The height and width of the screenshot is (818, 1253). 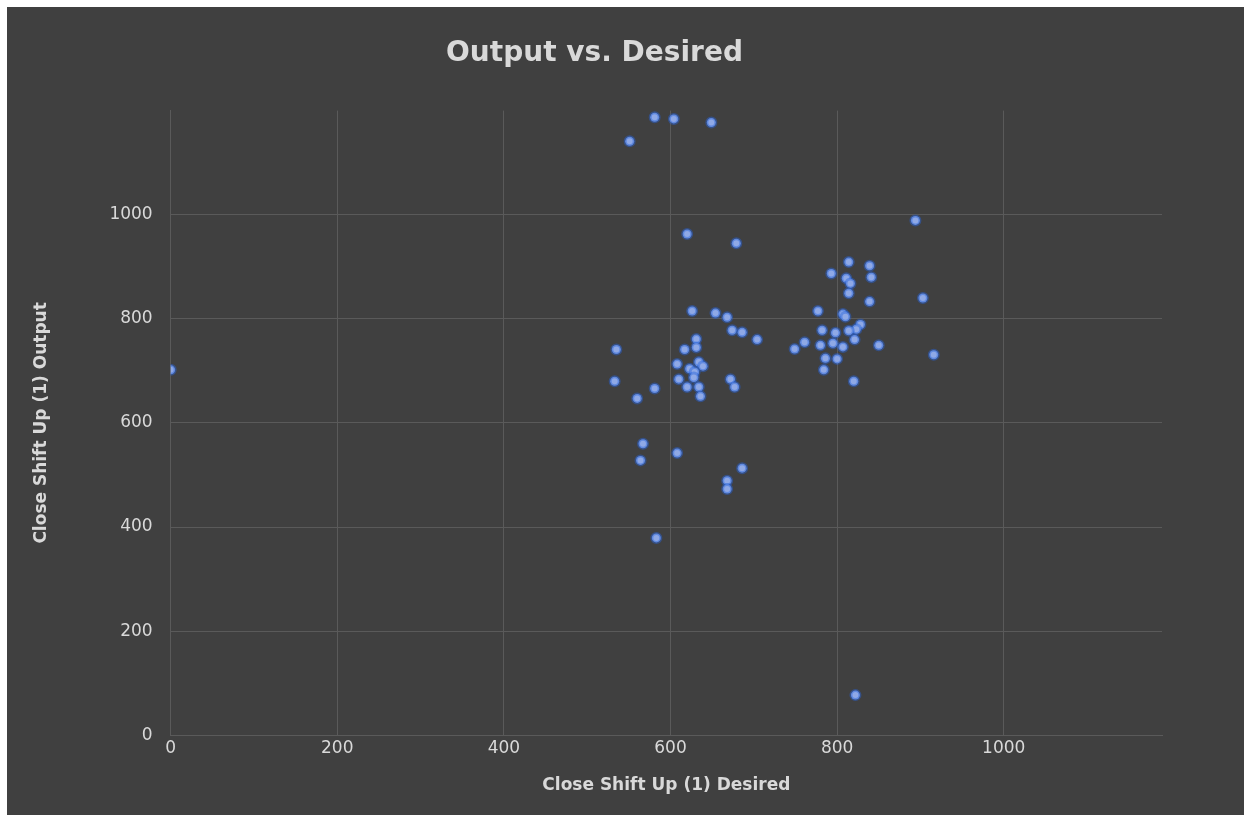 What do you see at coordinates (136, 421) in the screenshot?
I see `y-tick-label: 600` at bounding box center [136, 421].